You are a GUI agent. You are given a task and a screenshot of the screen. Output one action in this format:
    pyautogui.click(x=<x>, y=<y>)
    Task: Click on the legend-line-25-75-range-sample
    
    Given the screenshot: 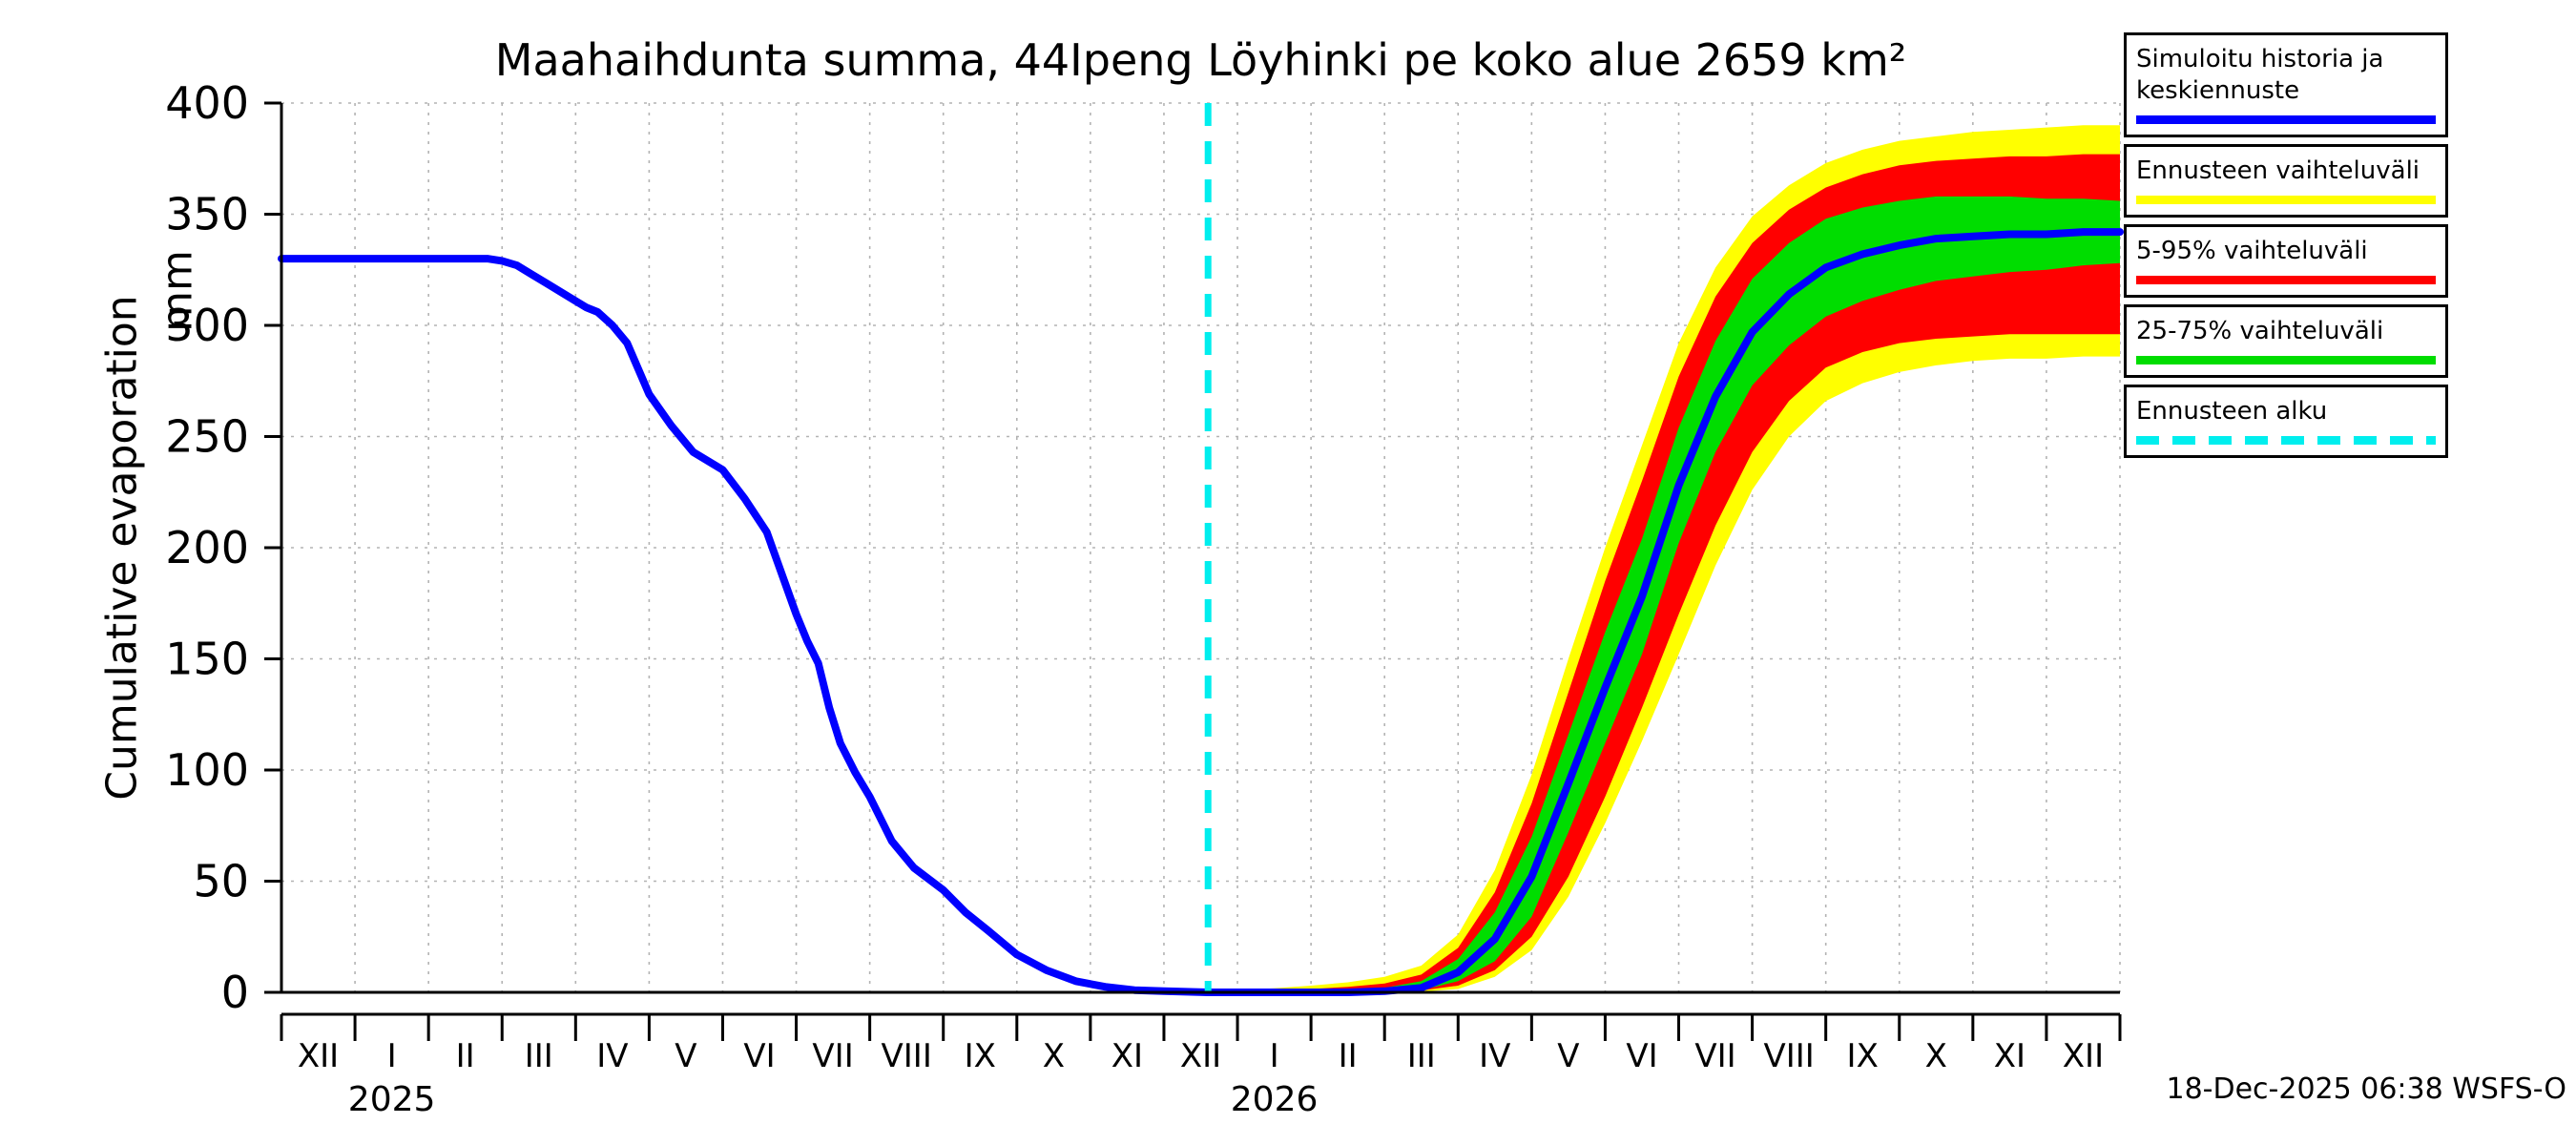 What is the action you would take?
    pyautogui.click(x=2286, y=360)
    